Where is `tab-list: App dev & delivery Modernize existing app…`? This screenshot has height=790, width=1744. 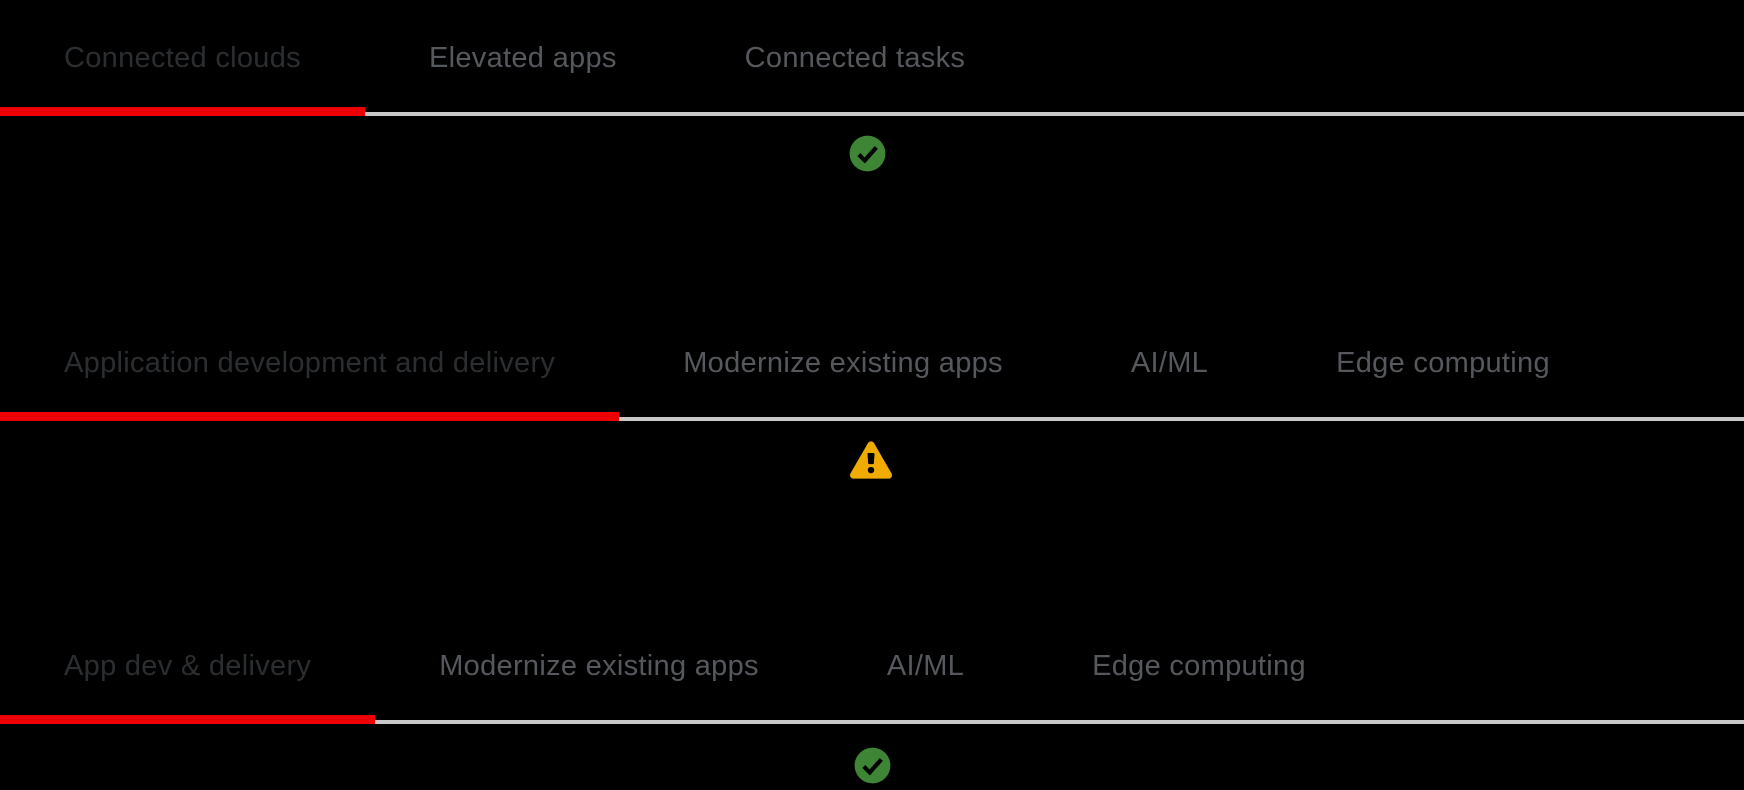
tab-list: App dev & delivery Modernize existing app… is located at coordinates (685, 666).